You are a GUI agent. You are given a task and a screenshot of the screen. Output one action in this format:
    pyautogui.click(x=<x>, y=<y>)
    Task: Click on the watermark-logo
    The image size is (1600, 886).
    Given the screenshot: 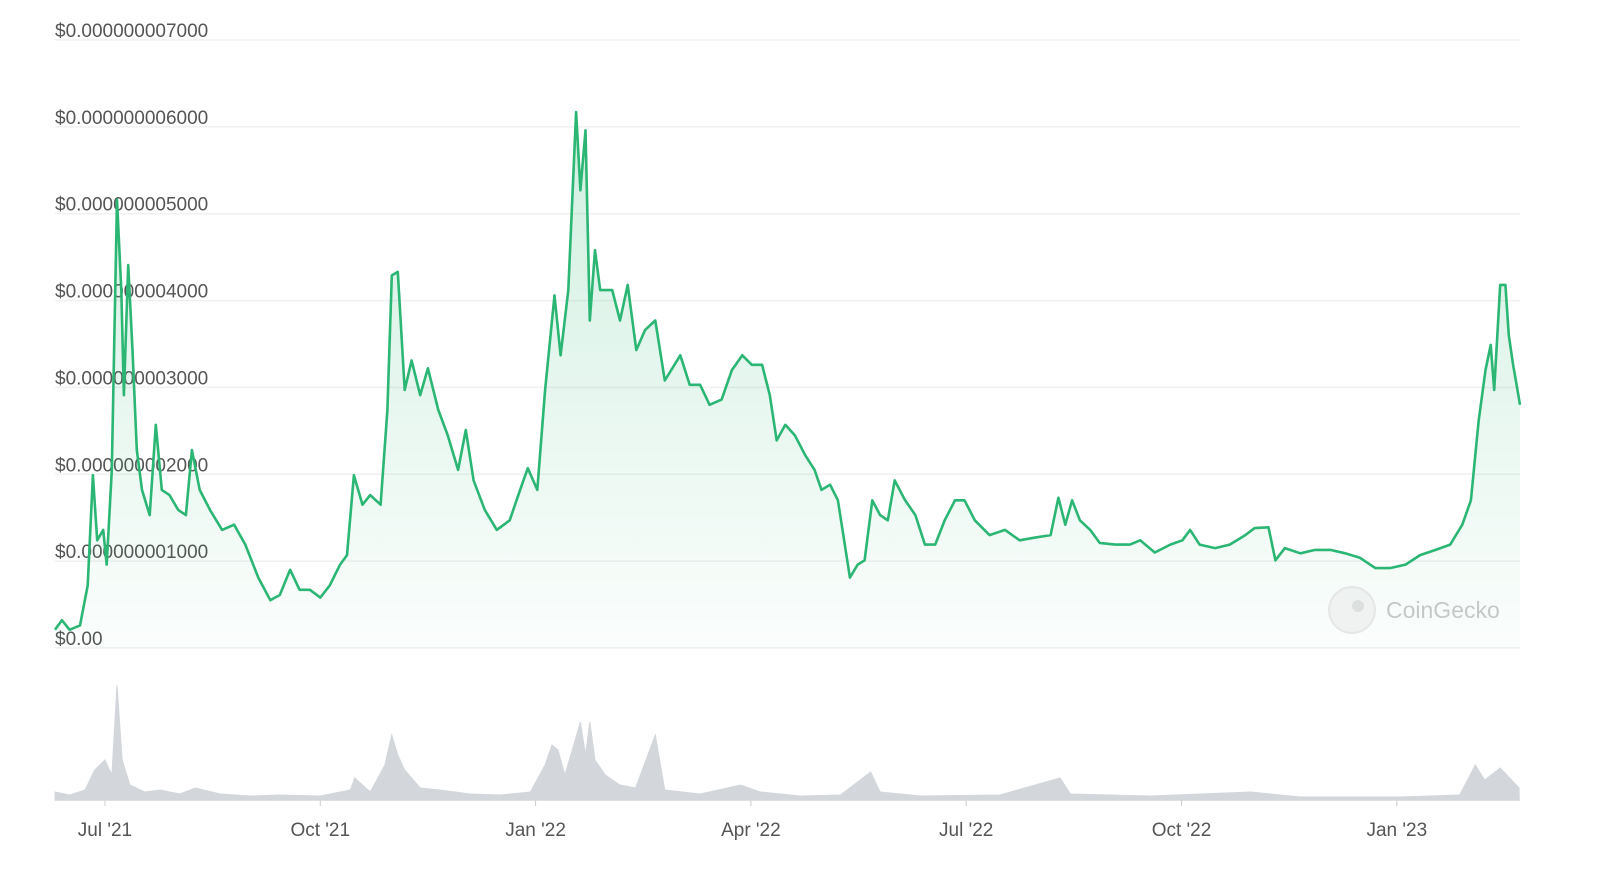 What is the action you would take?
    pyautogui.click(x=1352, y=610)
    